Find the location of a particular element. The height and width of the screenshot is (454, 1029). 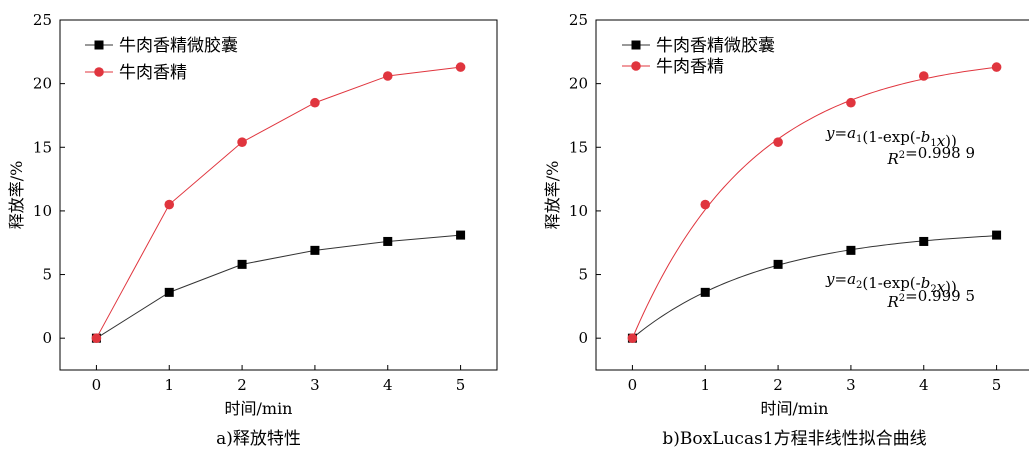

fit-annotation: y=a1(1-exp(-b1x)) is located at coordinates (891, 137).